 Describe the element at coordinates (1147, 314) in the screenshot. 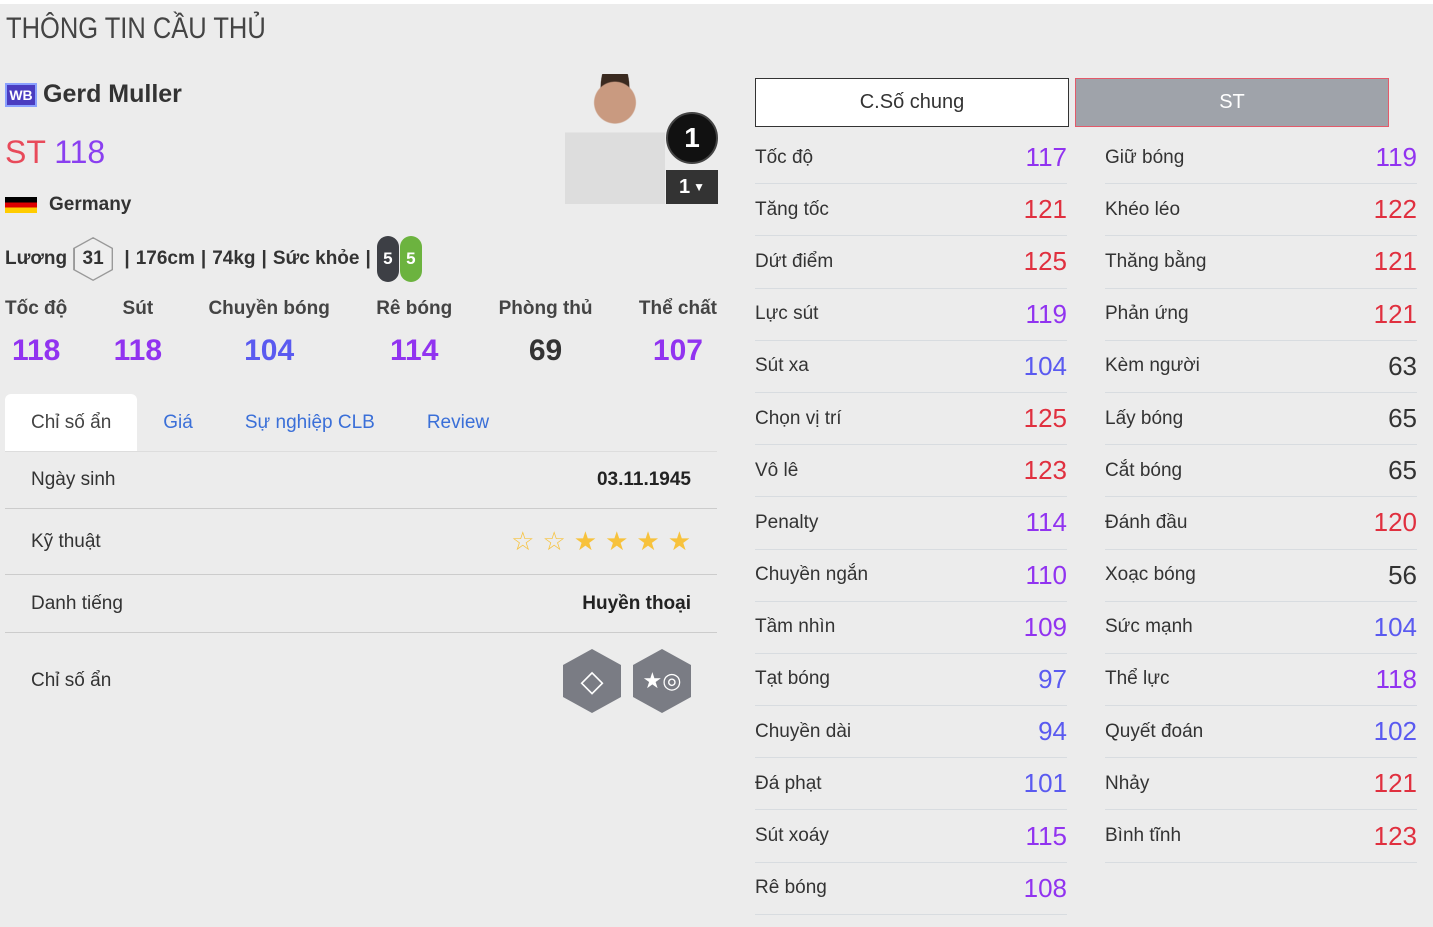

I see `stat-label: Phản ứng` at that location.